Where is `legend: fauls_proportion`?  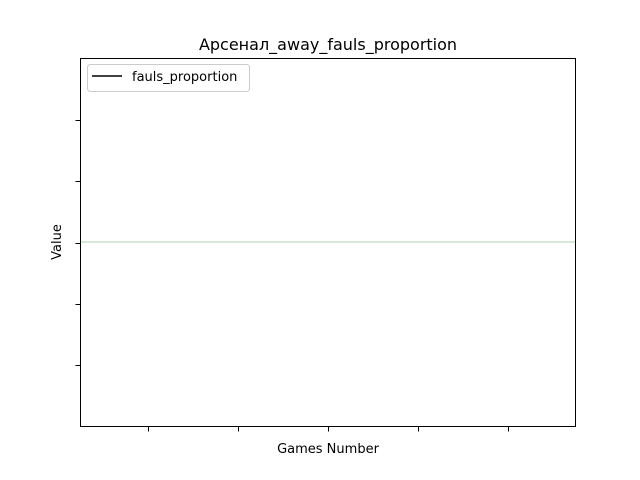 legend: fauls_proportion is located at coordinates (168, 78).